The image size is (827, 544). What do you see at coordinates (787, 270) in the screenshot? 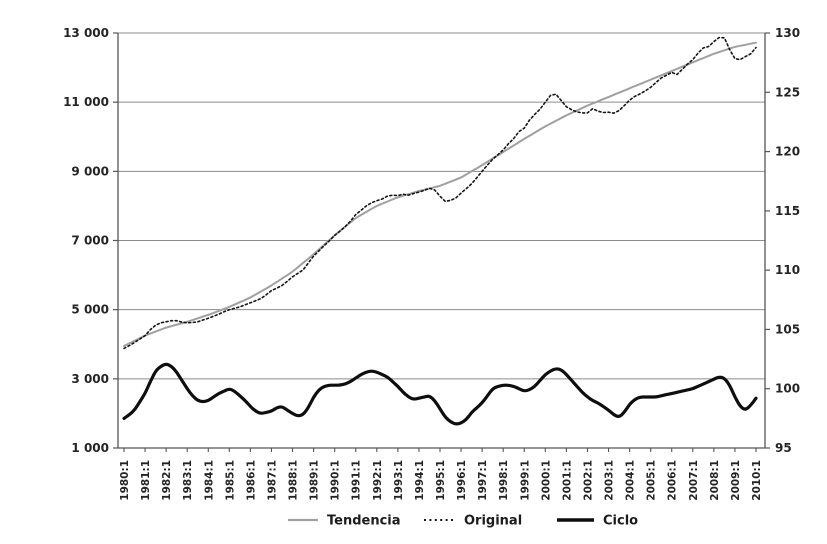
I see `right-axis-label: 110` at bounding box center [787, 270].